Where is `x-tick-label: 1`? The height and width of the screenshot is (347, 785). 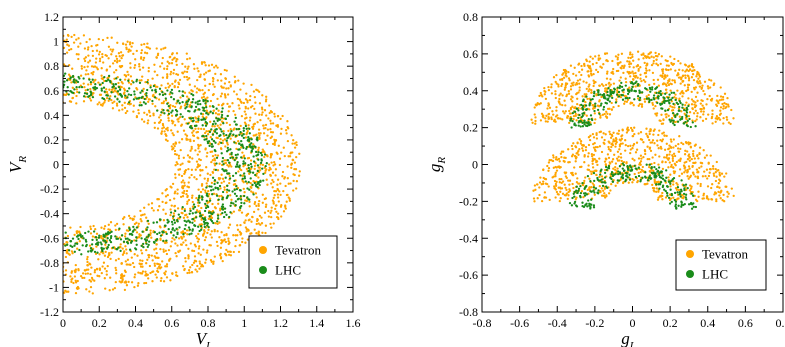 x-tick-label: 1 is located at coordinates (244, 323).